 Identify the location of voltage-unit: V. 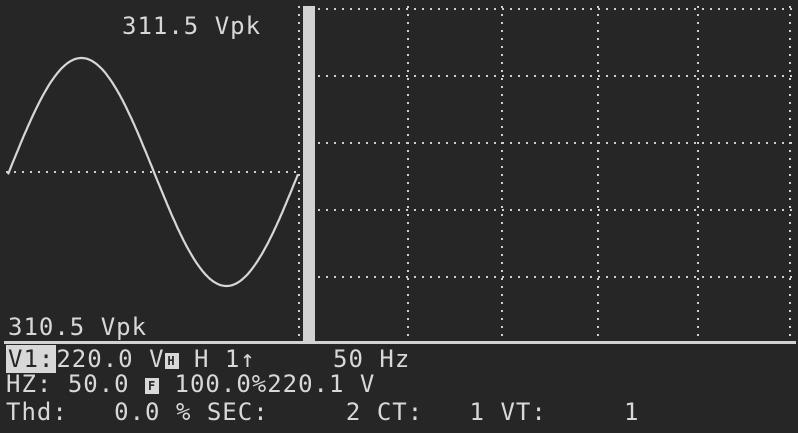
(157, 359).